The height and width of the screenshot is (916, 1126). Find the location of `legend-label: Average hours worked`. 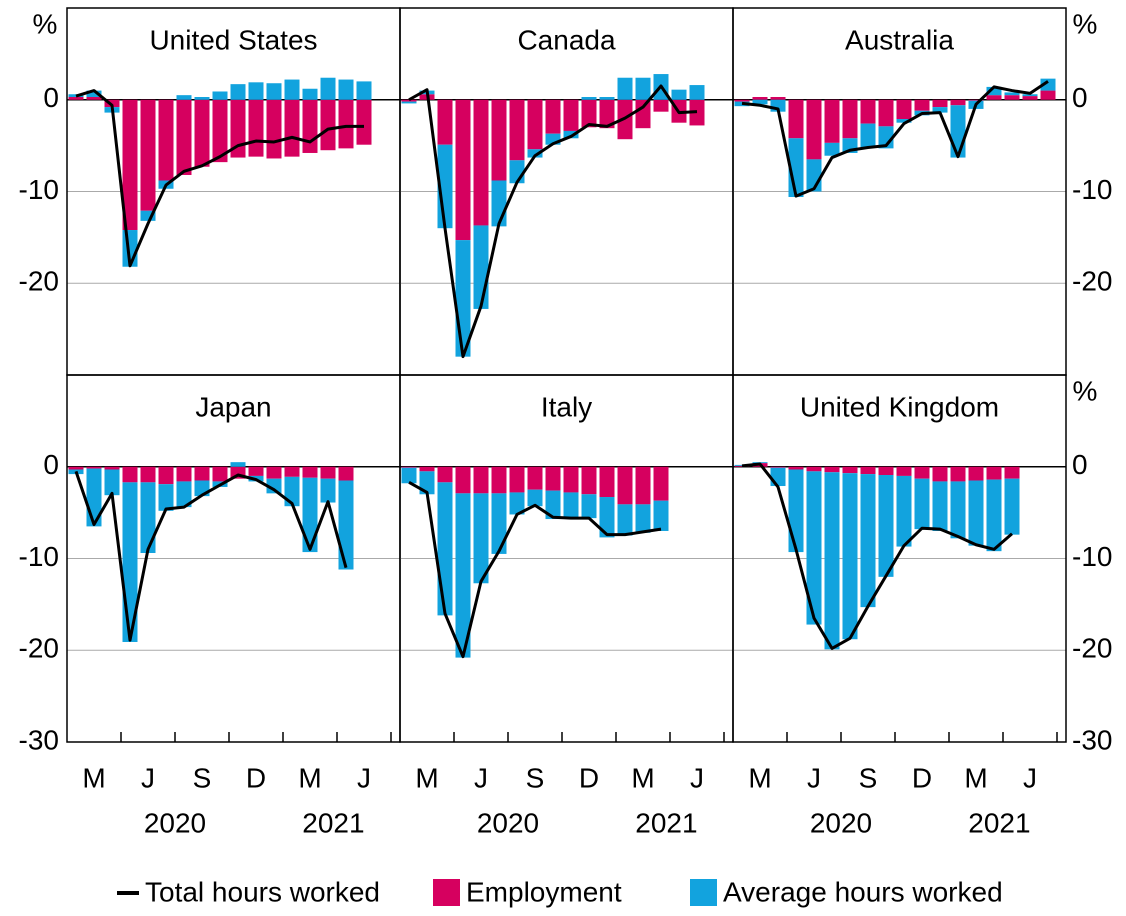

legend-label: Average hours worked is located at coordinates (863, 891).